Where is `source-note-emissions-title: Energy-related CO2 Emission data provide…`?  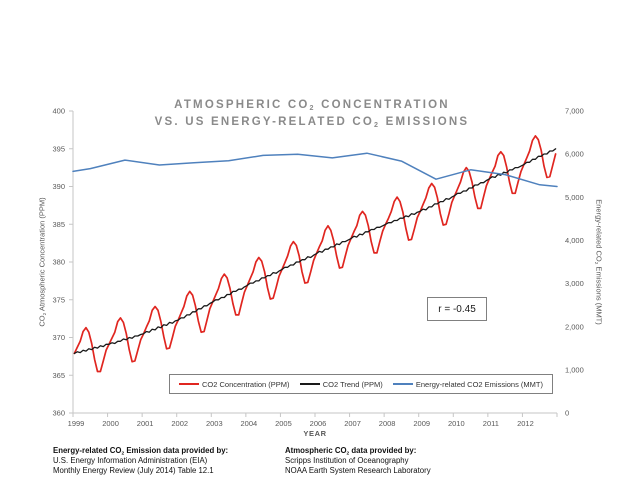 source-note-emissions-title: Energy-related CO2 Emission data provide… is located at coordinates (140, 451).